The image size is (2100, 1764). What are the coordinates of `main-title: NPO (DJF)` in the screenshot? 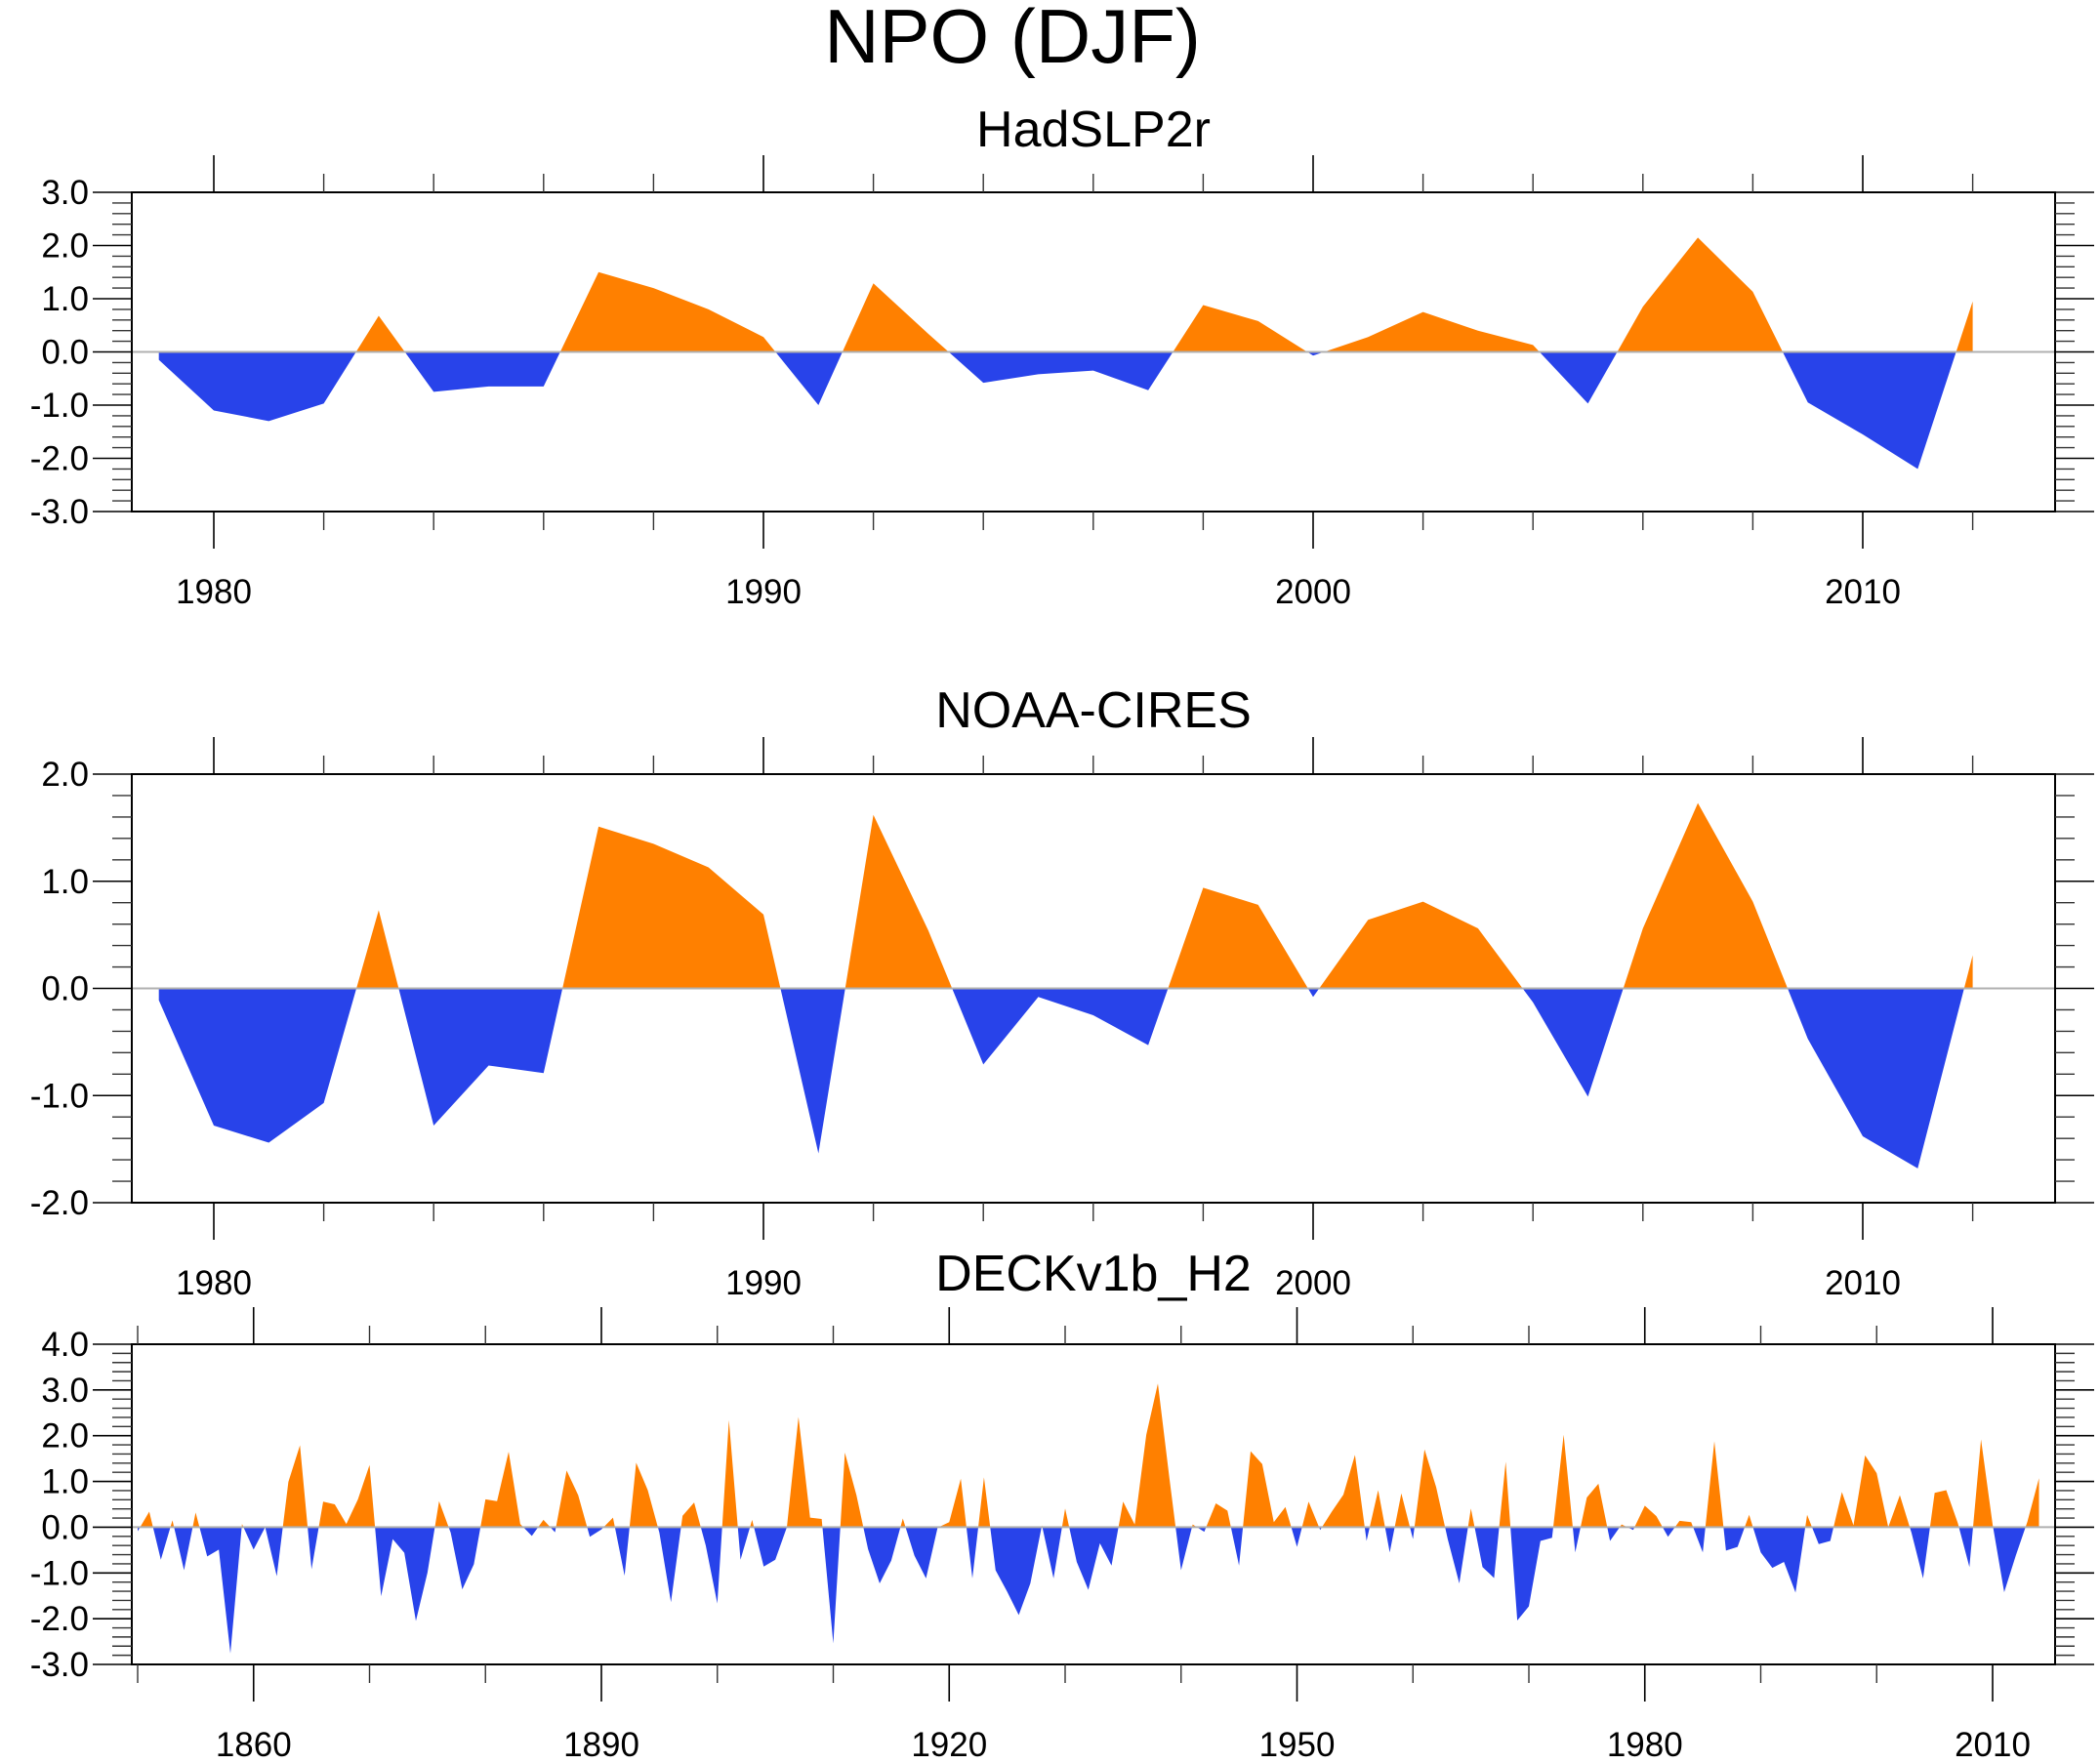 It's located at (1012, 39).